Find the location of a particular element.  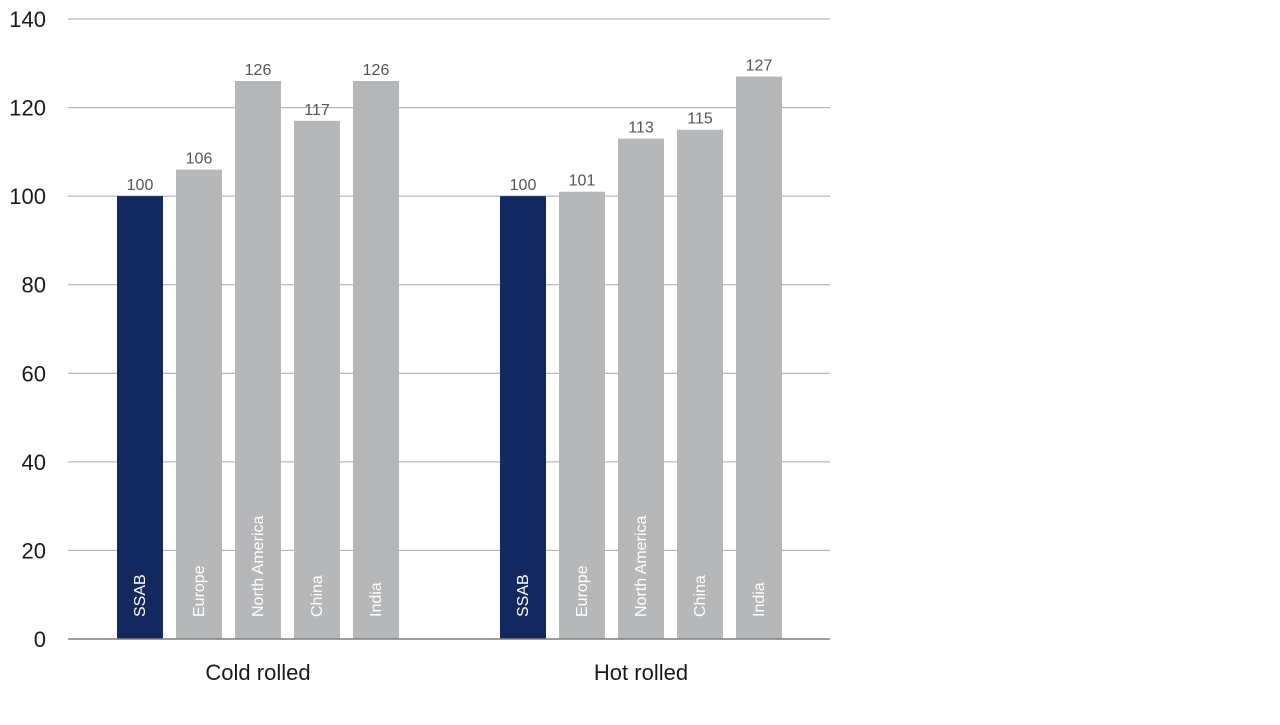

bar-value-label: 106 is located at coordinates (199, 159).